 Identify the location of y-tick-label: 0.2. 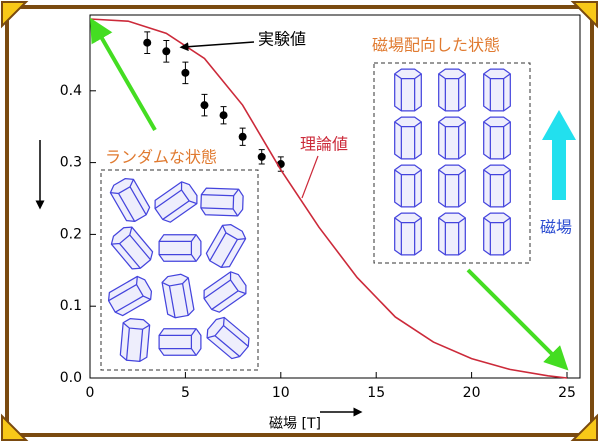
(71, 234).